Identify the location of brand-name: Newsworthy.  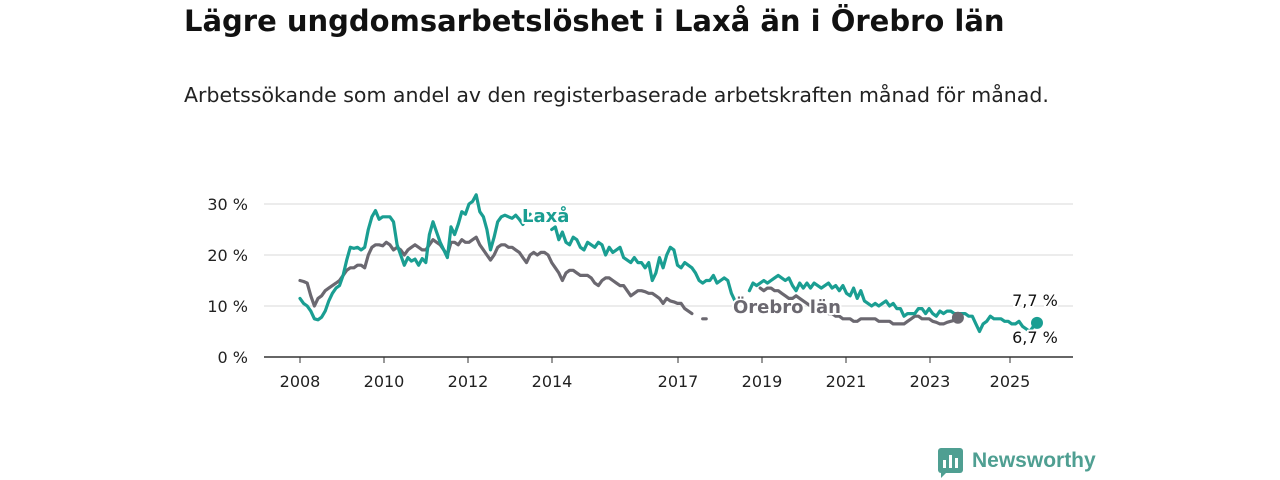
(1034, 460).